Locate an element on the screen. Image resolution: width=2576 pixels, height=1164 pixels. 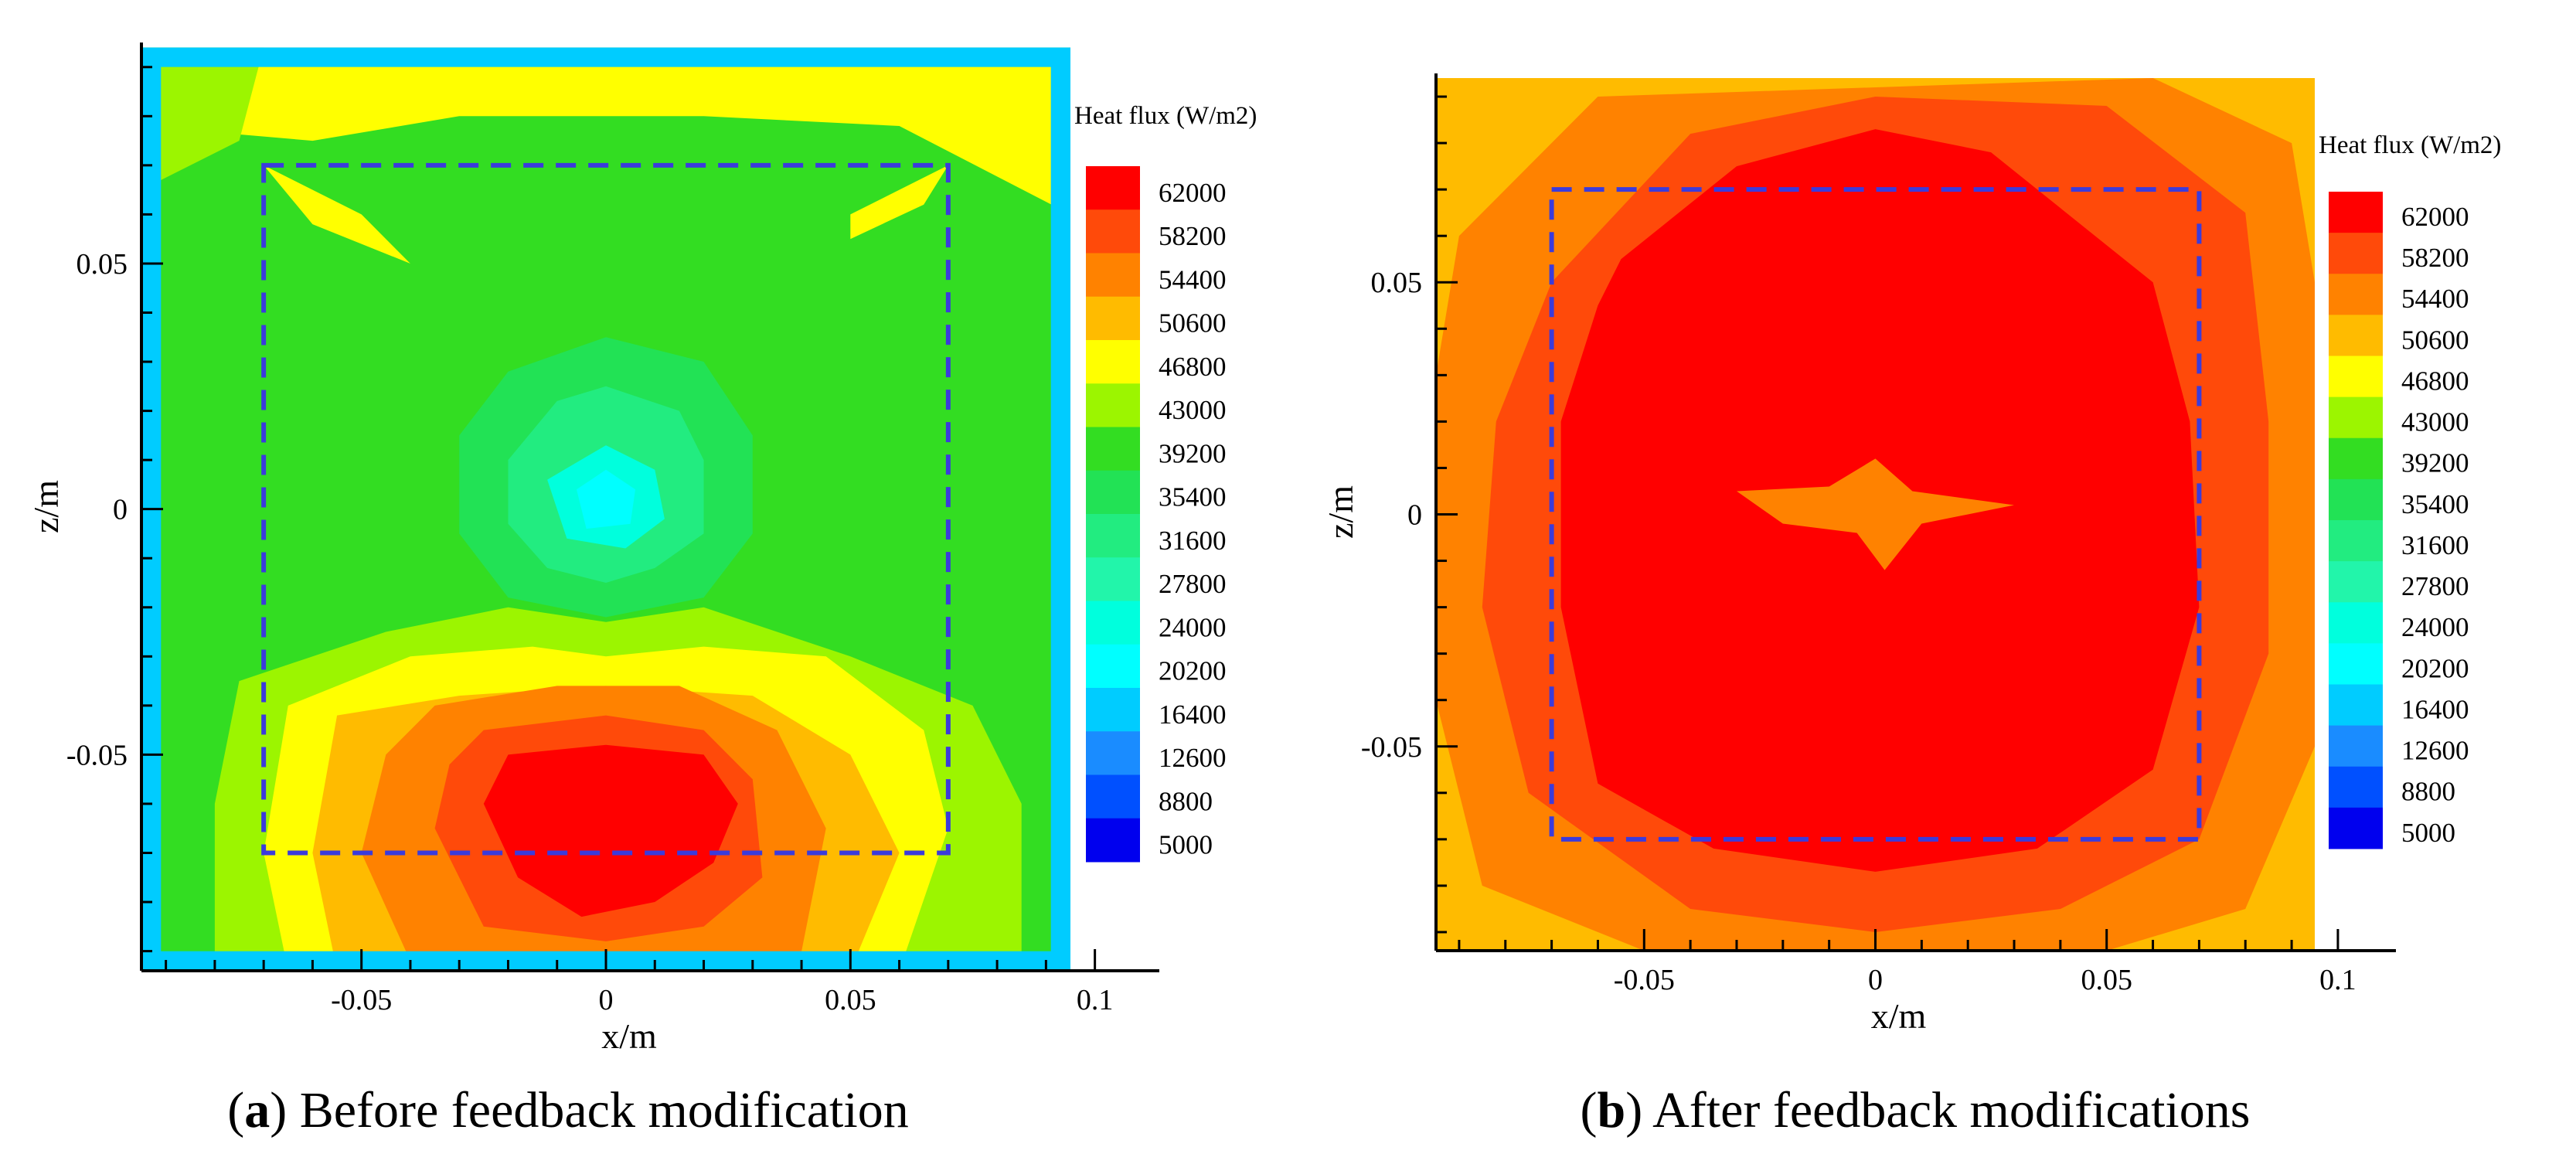
panel-caption: (b) After feedback modifications is located at coordinates (1916, 1110).